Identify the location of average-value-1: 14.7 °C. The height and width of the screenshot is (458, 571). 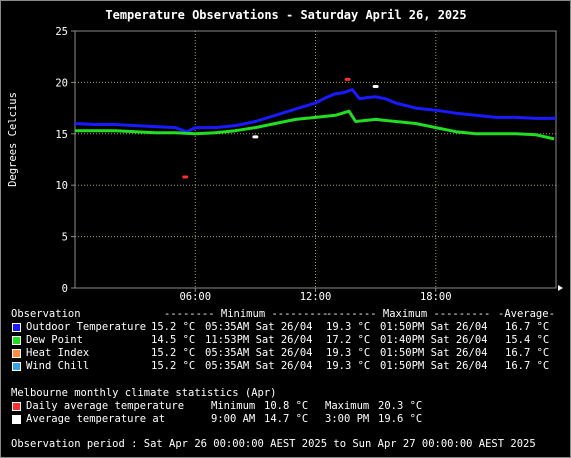
(286, 419).